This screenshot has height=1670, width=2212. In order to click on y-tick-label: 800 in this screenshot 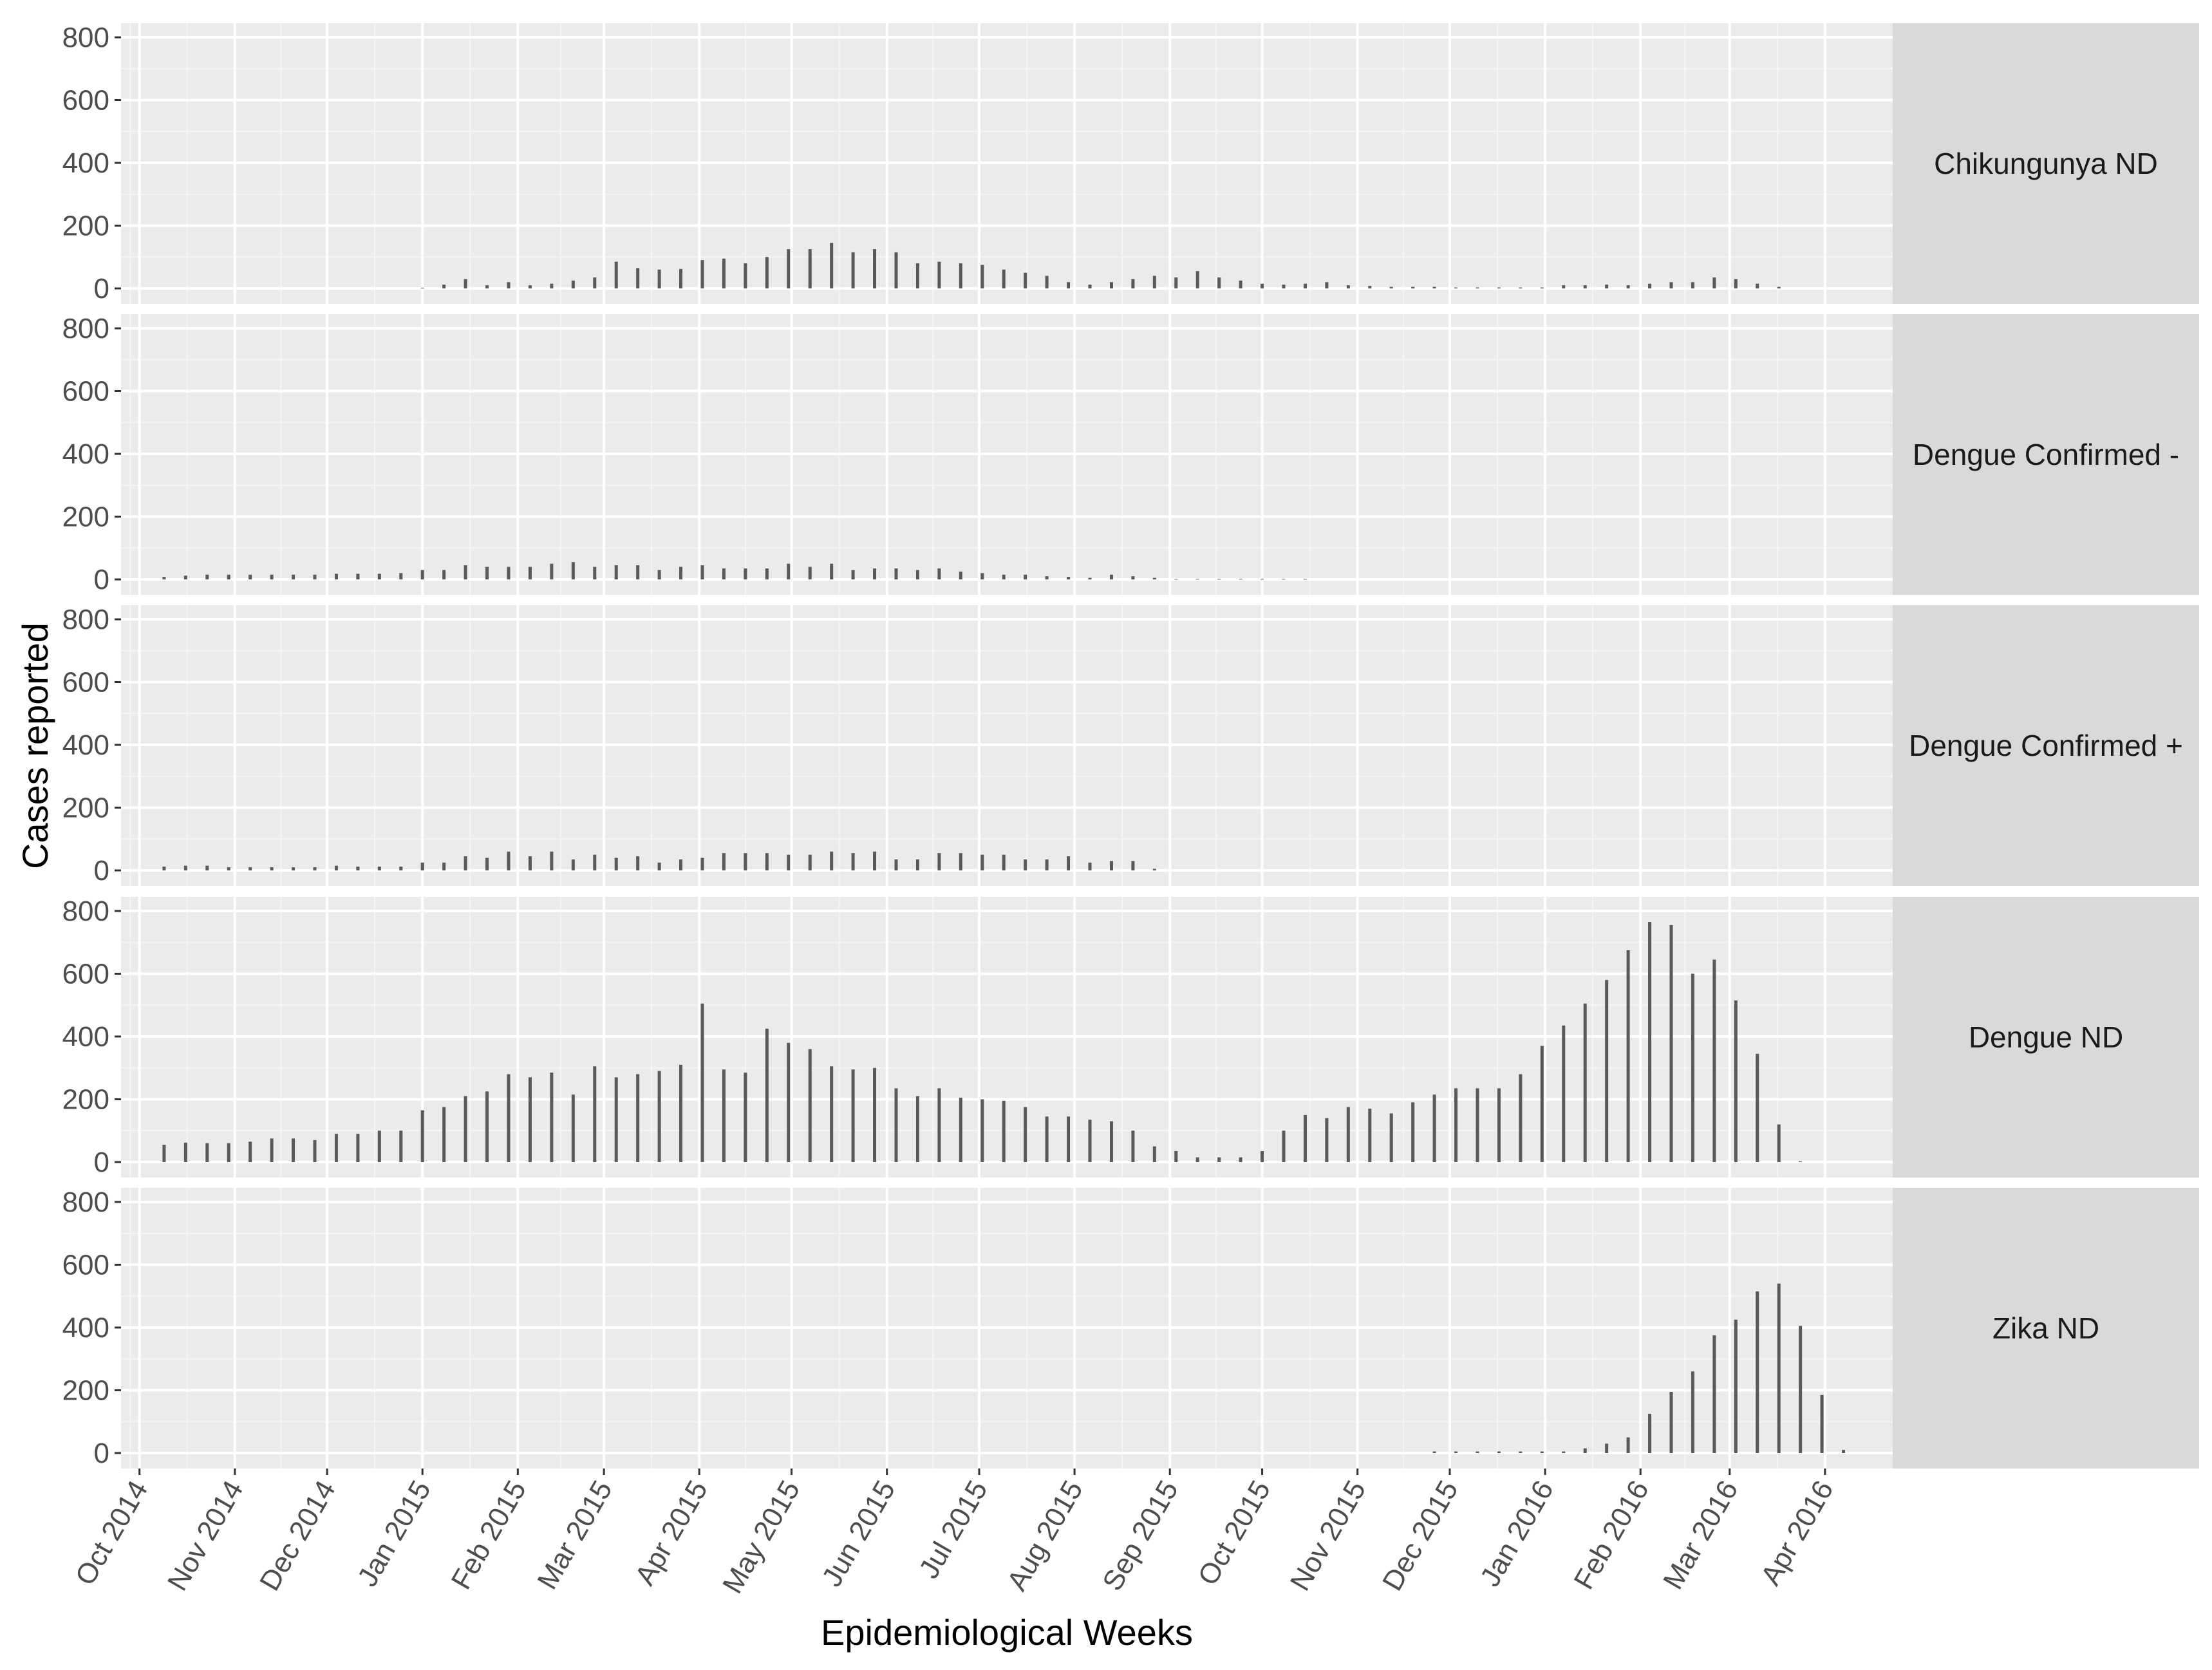, I will do `click(85, 911)`.